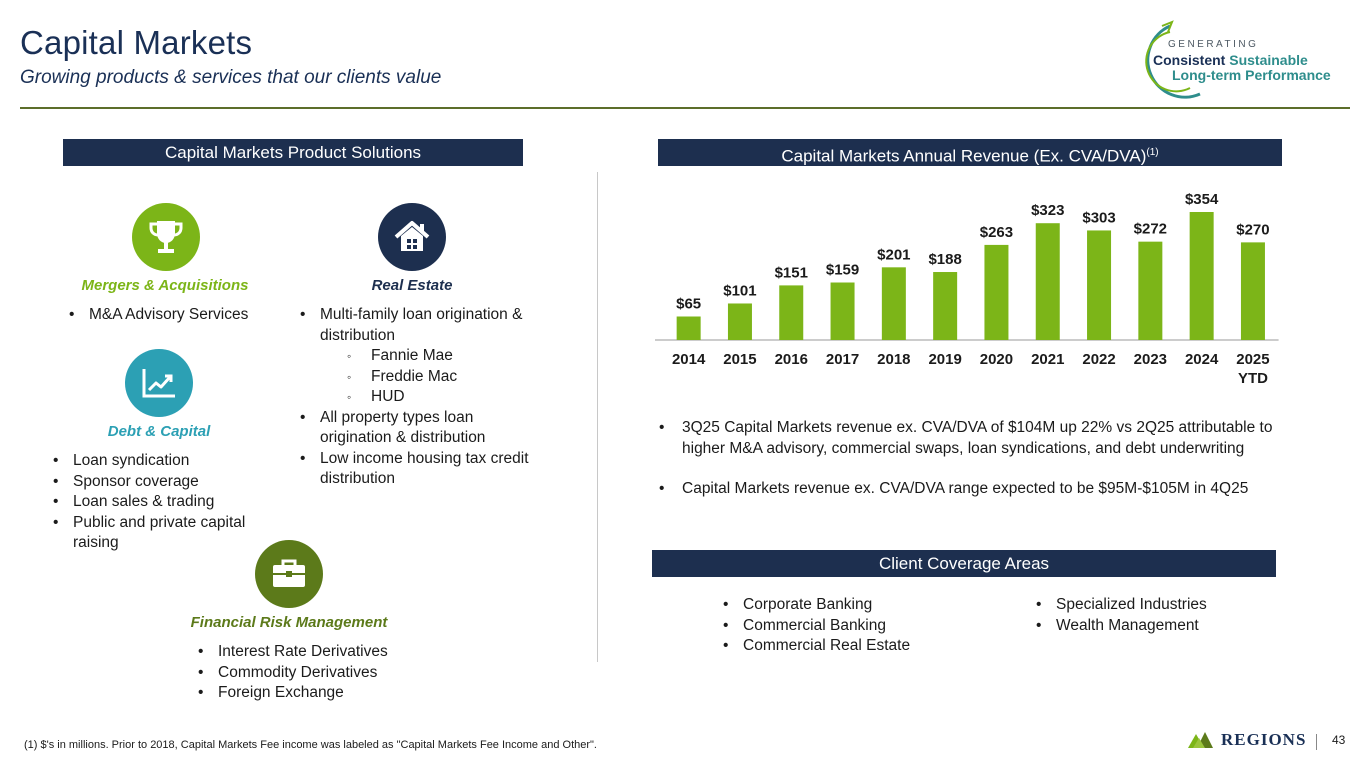 The height and width of the screenshot is (768, 1365). What do you see at coordinates (289, 574) in the screenshot?
I see `briefcase-icon` at bounding box center [289, 574].